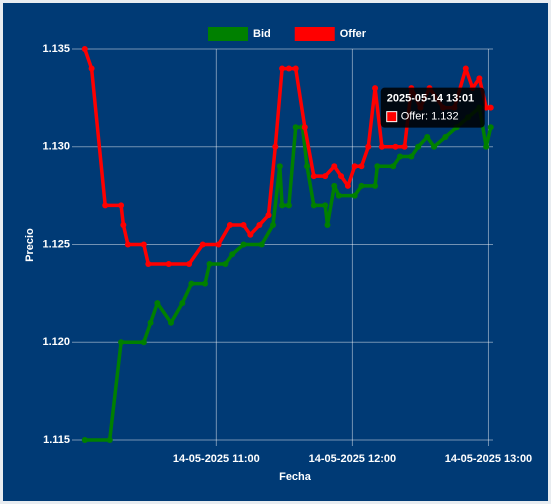 The height and width of the screenshot is (504, 551). Describe the element at coordinates (392, 117) in the screenshot. I see `tooltip-swatch` at that location.